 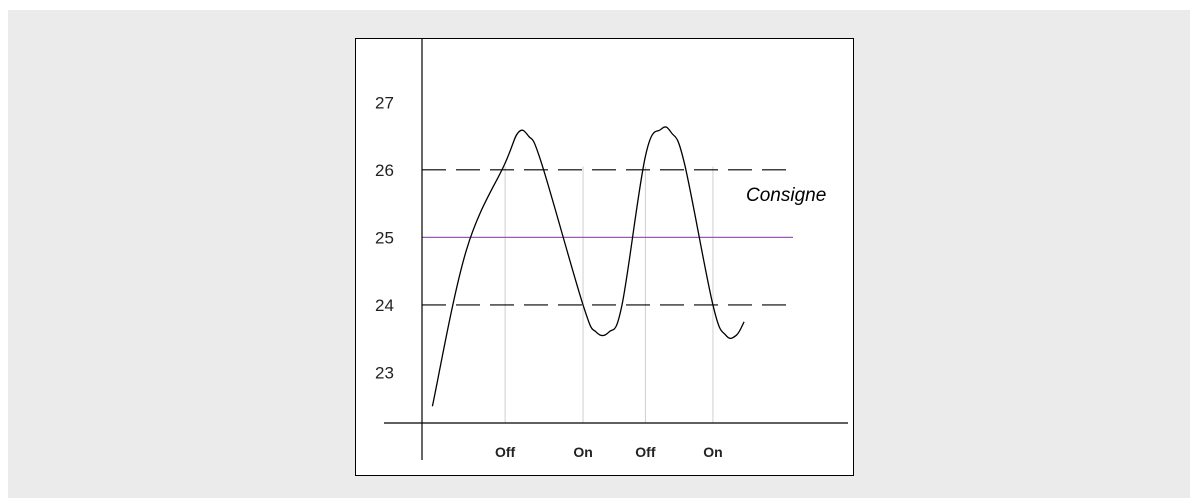 What do you see at coordinates (582, 452) in the screenshot?
I see `switch-label-2: On` at bounding box center [582, 452].